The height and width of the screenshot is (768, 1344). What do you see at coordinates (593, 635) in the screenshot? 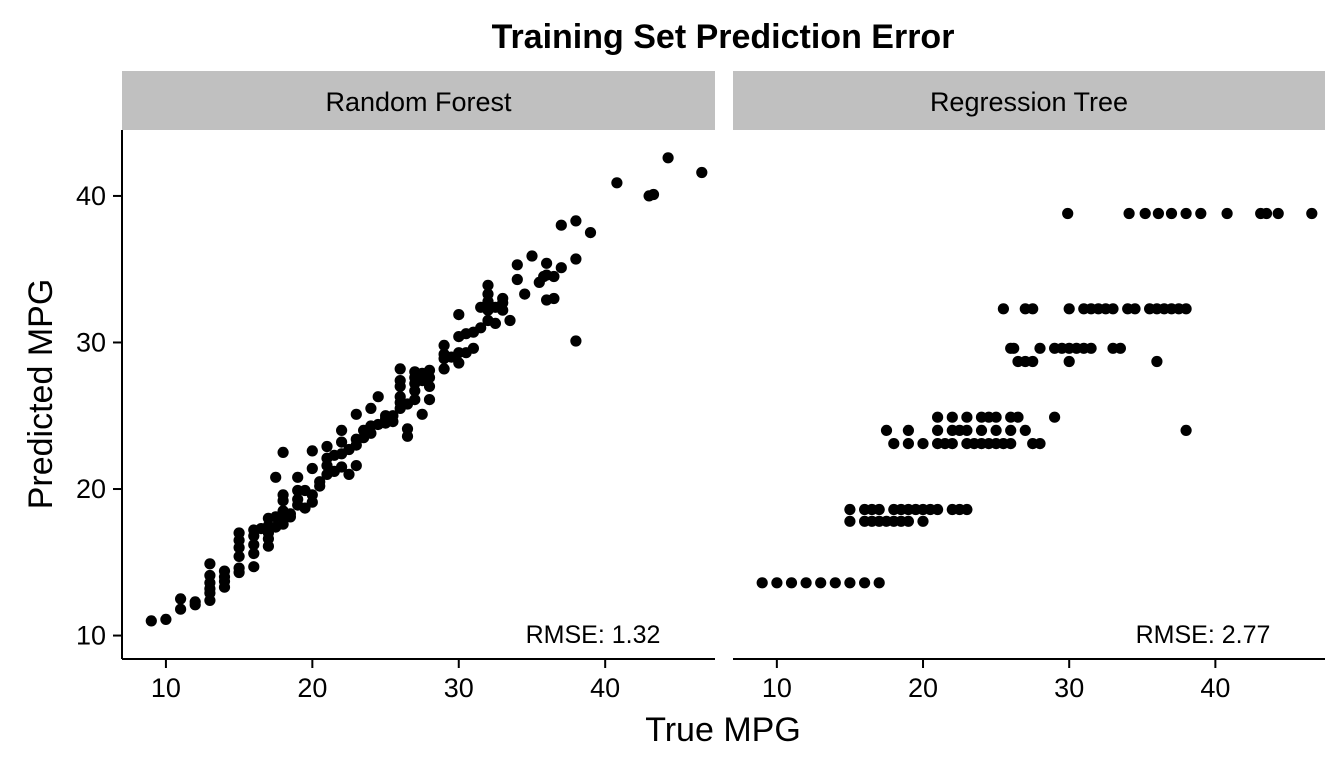
I see `rmse-random-forest: RMSE: 1.32` at bounding box center [593, 635].